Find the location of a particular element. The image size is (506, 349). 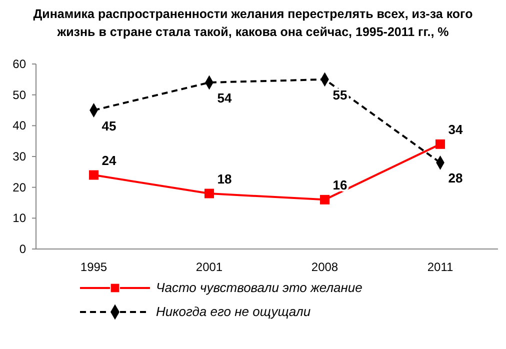

data-label: 16 is located at coordinates (340, 185).